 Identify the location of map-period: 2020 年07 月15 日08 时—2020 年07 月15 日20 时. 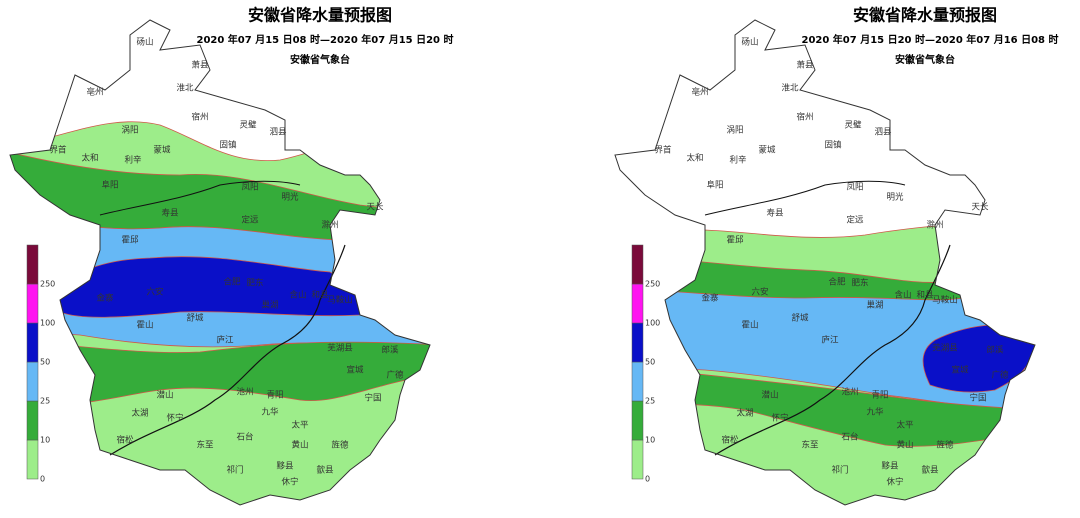
(324, 39).